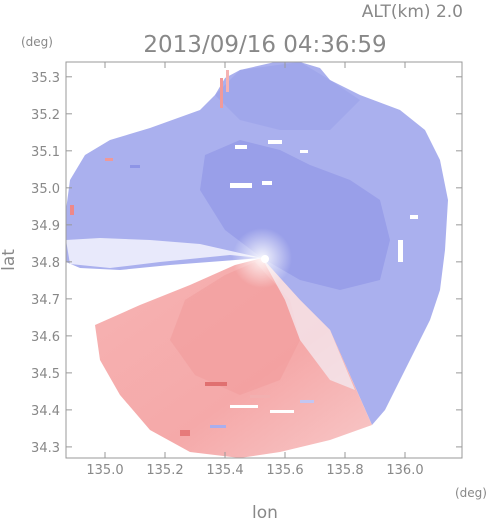 This screenshot has width=491, height=521. What do you see at coordinates (45, 337) in the screenshot?
I see `y-tick-label: 34.6` at bounding box center [45, 337].